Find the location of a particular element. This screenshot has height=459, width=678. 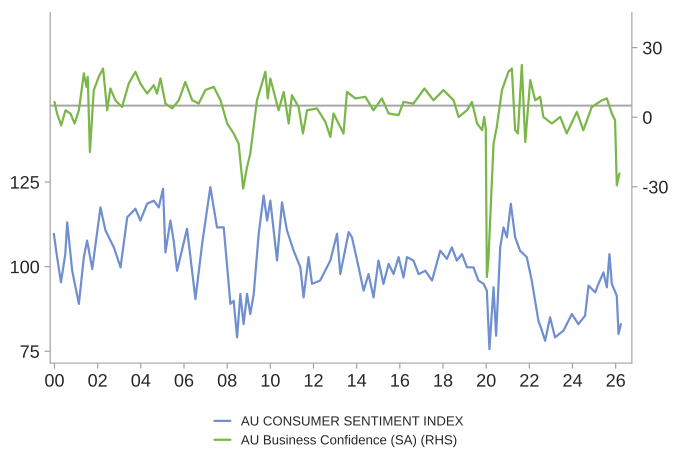

x-tick-label: 20 is located at coordinates (486, 380).